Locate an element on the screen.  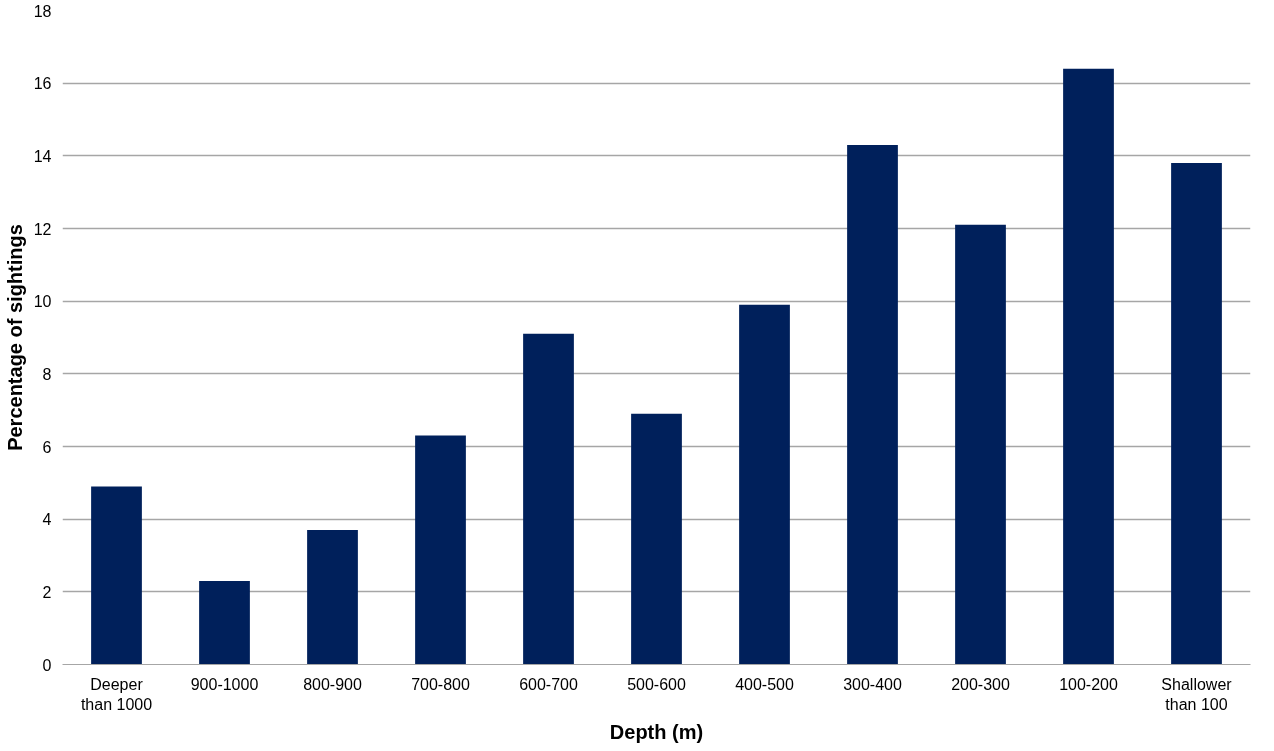
y-tick-label: 2 is located at coordinates (47, 592).